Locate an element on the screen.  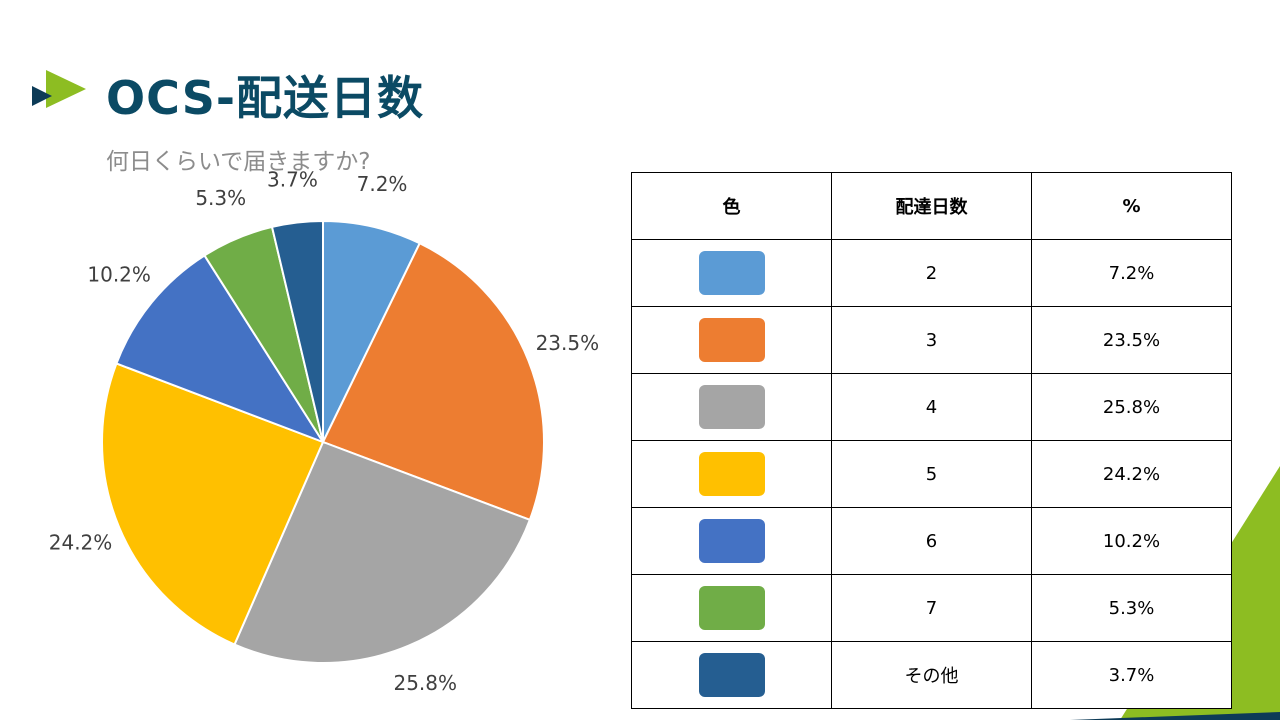
percent-cell: 25.8% is located at coordinates (1131, 407).